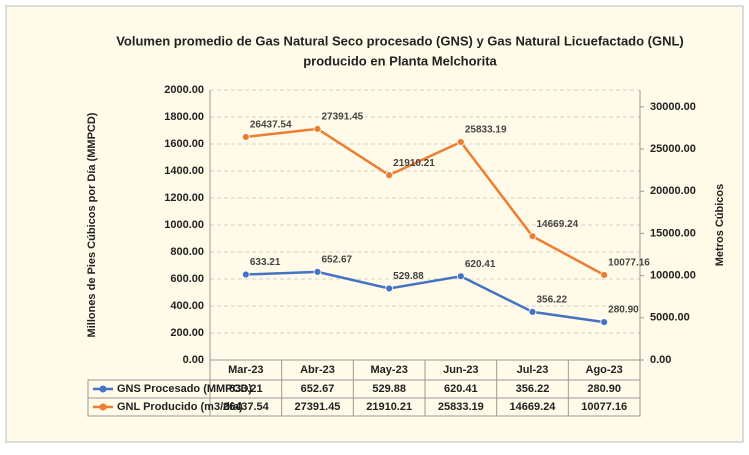 This screenshot has height=455, width=749. I want to click on y2-tick-label: 25000.00, so click(673, 149).